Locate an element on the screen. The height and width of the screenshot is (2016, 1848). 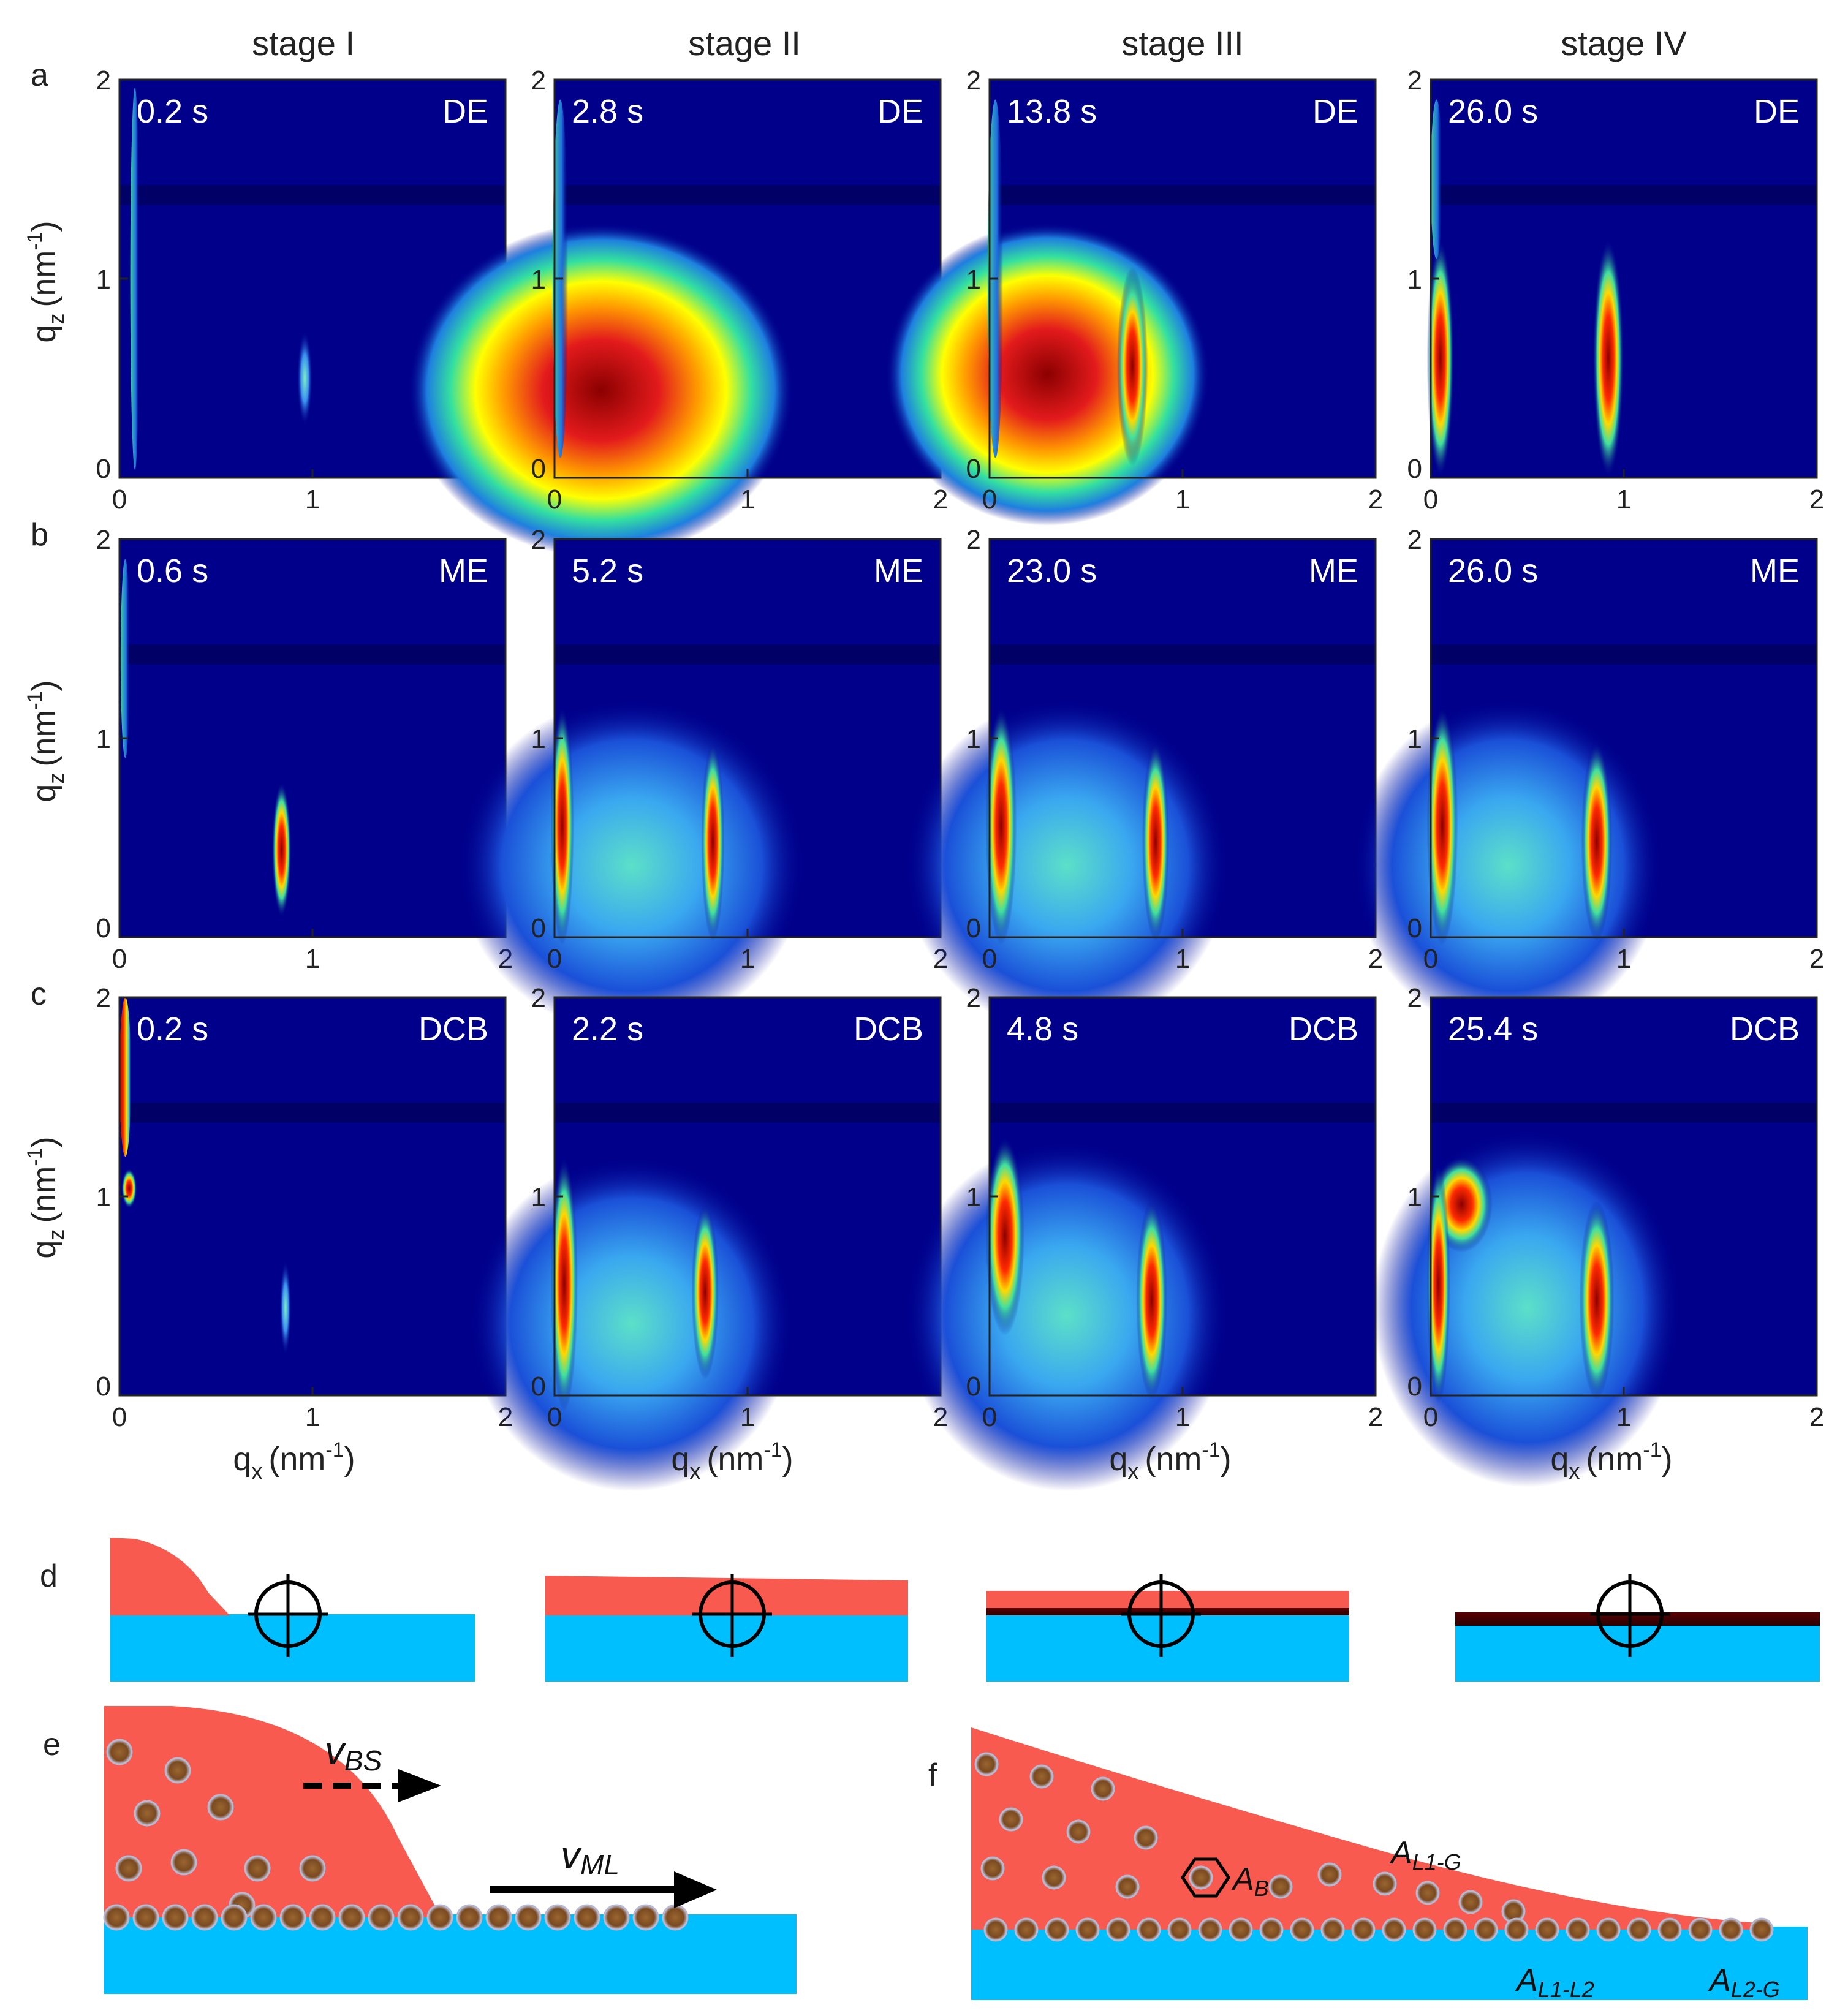
y-label-z: z is located at coordinates (56, 1234).